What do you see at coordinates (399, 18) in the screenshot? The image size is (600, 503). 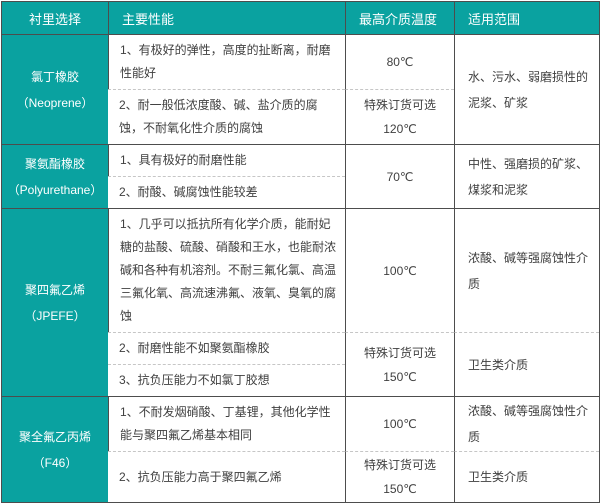 I see `header-max-medium-temperature: 最高介质温度` at bounding box center [399, 18].